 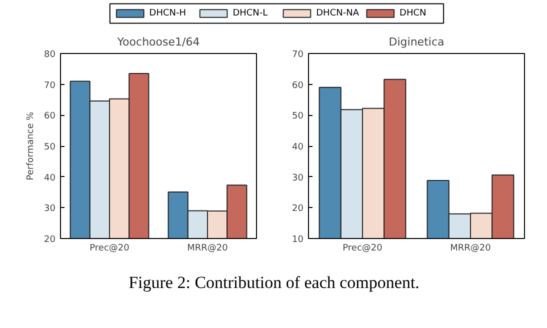 What do you see at coordinates (416, 42) in the screenshot?
I see `chart-title: Diginetica` at bounding box center [416, 42].